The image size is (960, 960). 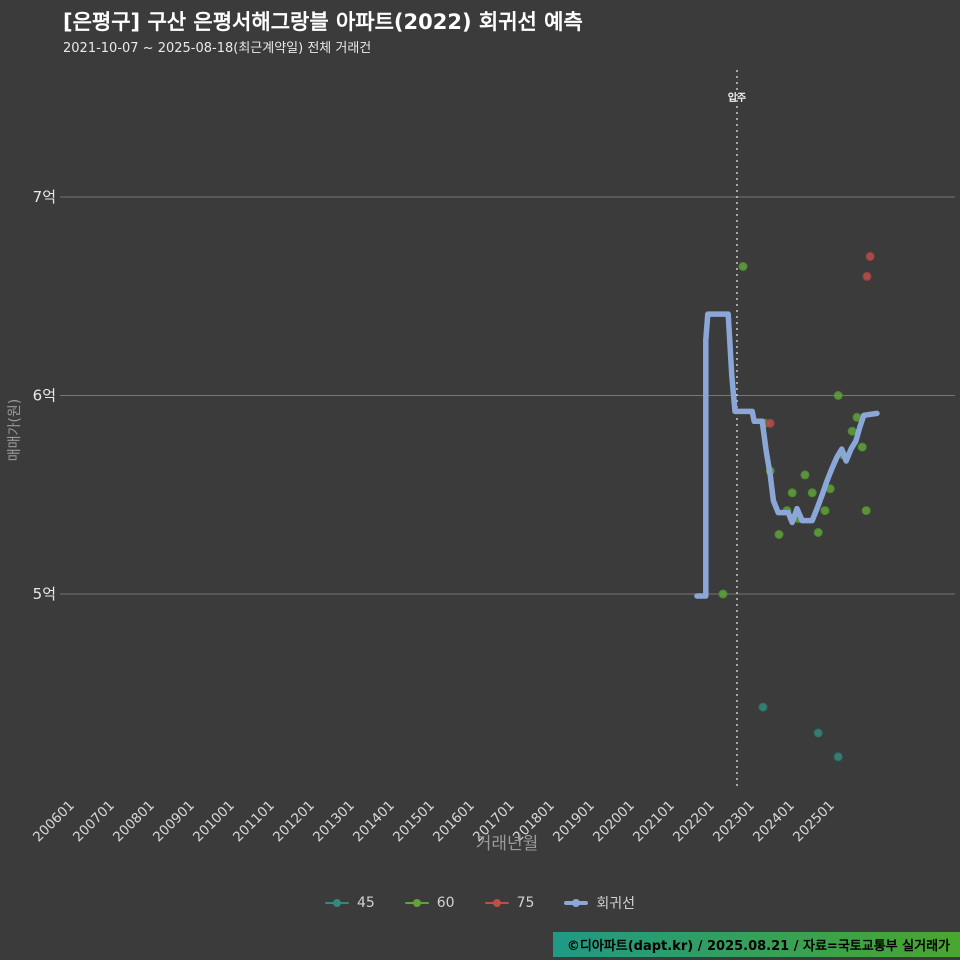 What do you see at coordinates (174, 822) in the screenshot?
I see `x-tick-label: 200901` at bounding box center [174, 822].